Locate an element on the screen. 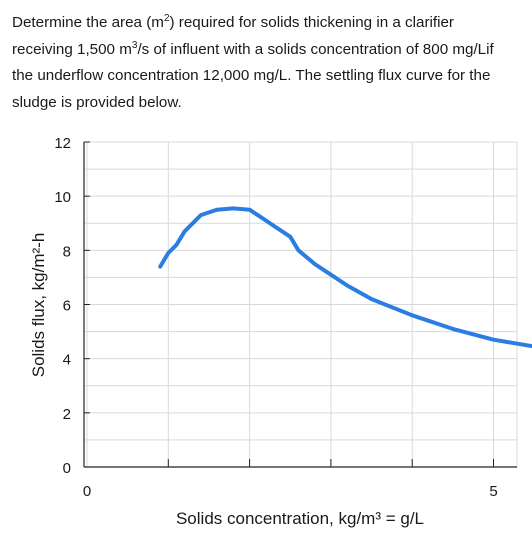 The width and height of the screenshot is (532, 555). x-tick-label: 5 is located at coordinates (493, 491).